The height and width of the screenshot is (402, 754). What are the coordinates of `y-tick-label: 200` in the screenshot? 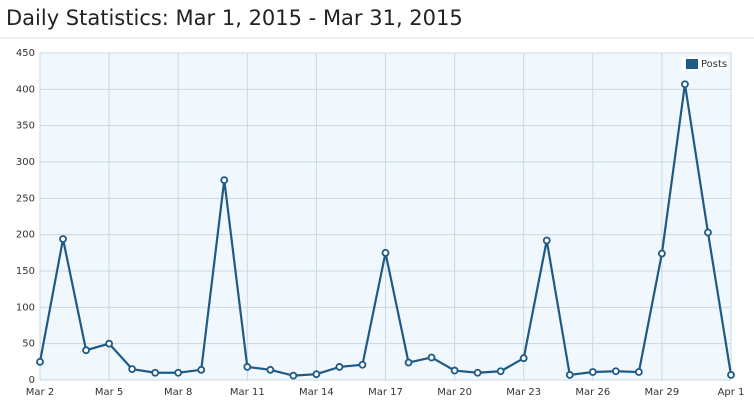 It's located at (25, 235).